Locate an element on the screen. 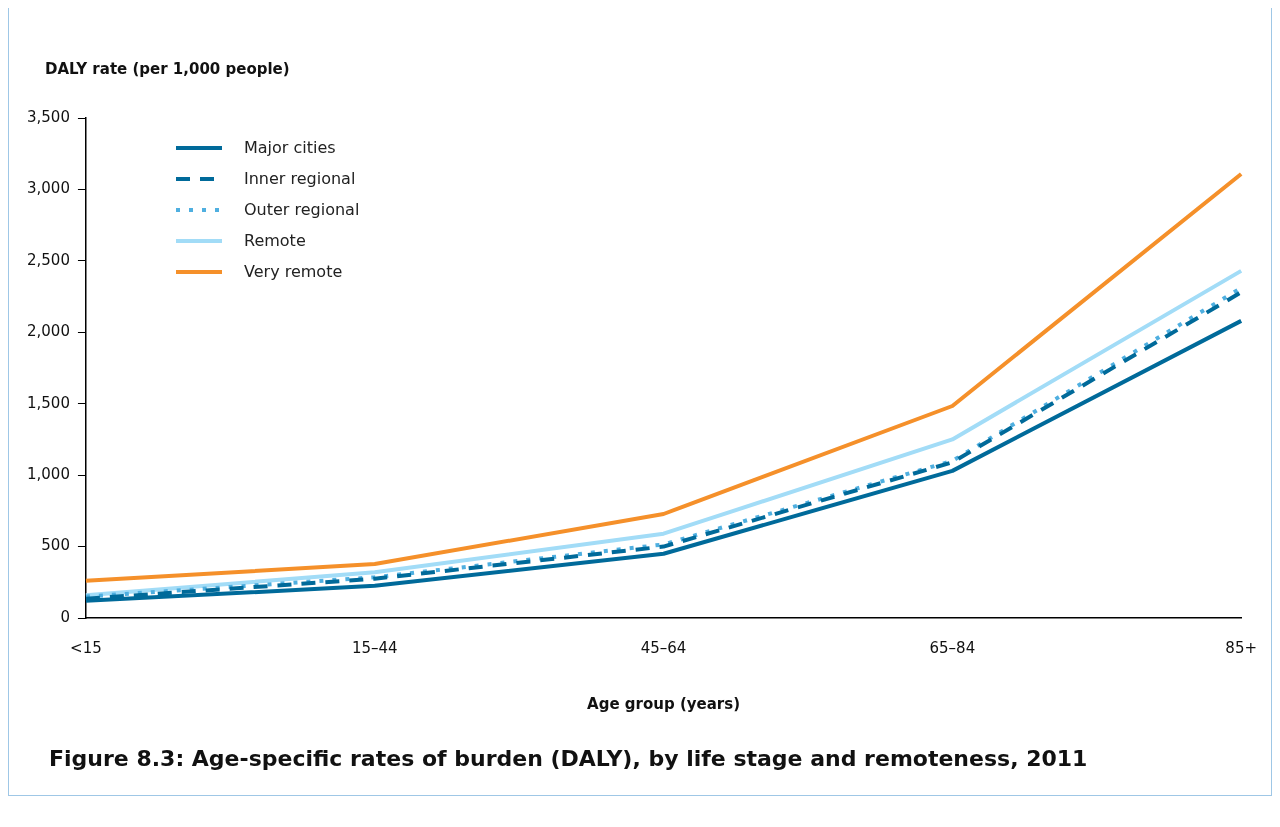  y-tick-label: 1,000 is located at coordinates (48, 474).